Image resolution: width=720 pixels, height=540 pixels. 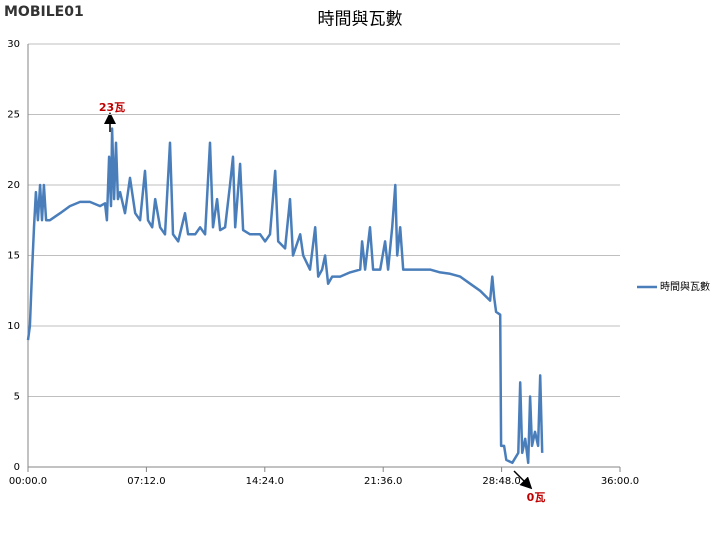 I want to click on y-tick-label: 20, so click(x=13, y=185).